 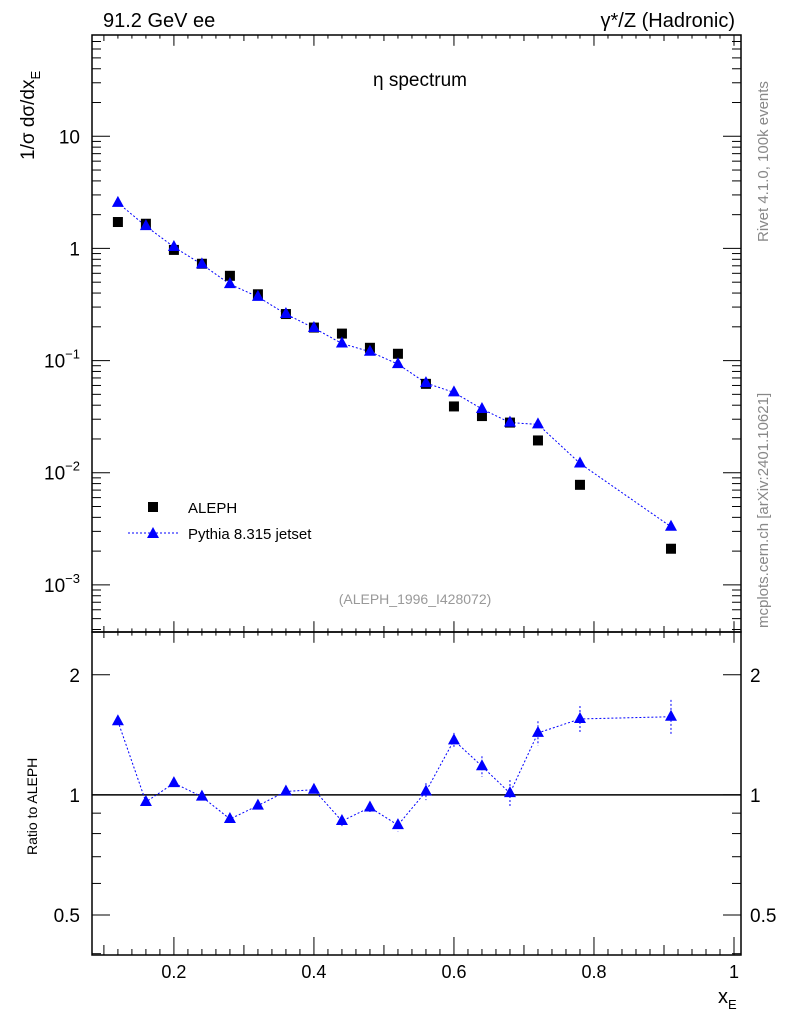 What do you see at coordinates (74, 796) in the screenshot?
I see `ratio-y-tick-label-left: 1` at bounding box center [74, 796].